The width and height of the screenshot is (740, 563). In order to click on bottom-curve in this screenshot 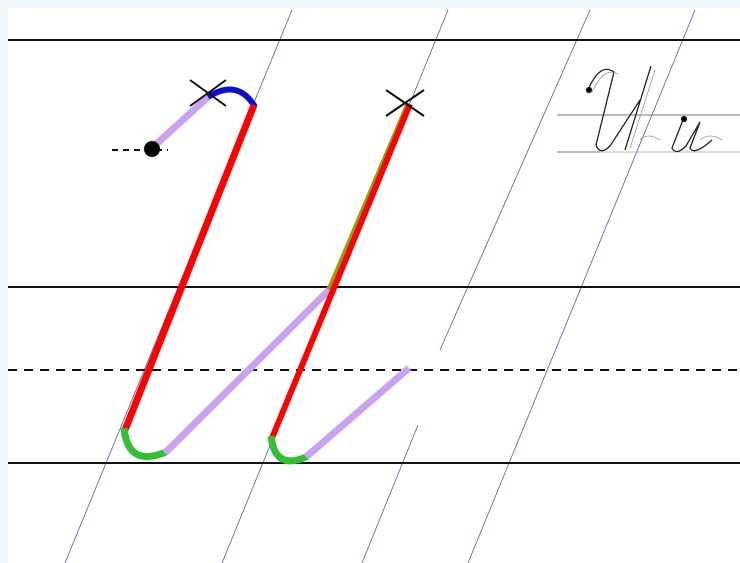, I will do `click(144, 443)`.